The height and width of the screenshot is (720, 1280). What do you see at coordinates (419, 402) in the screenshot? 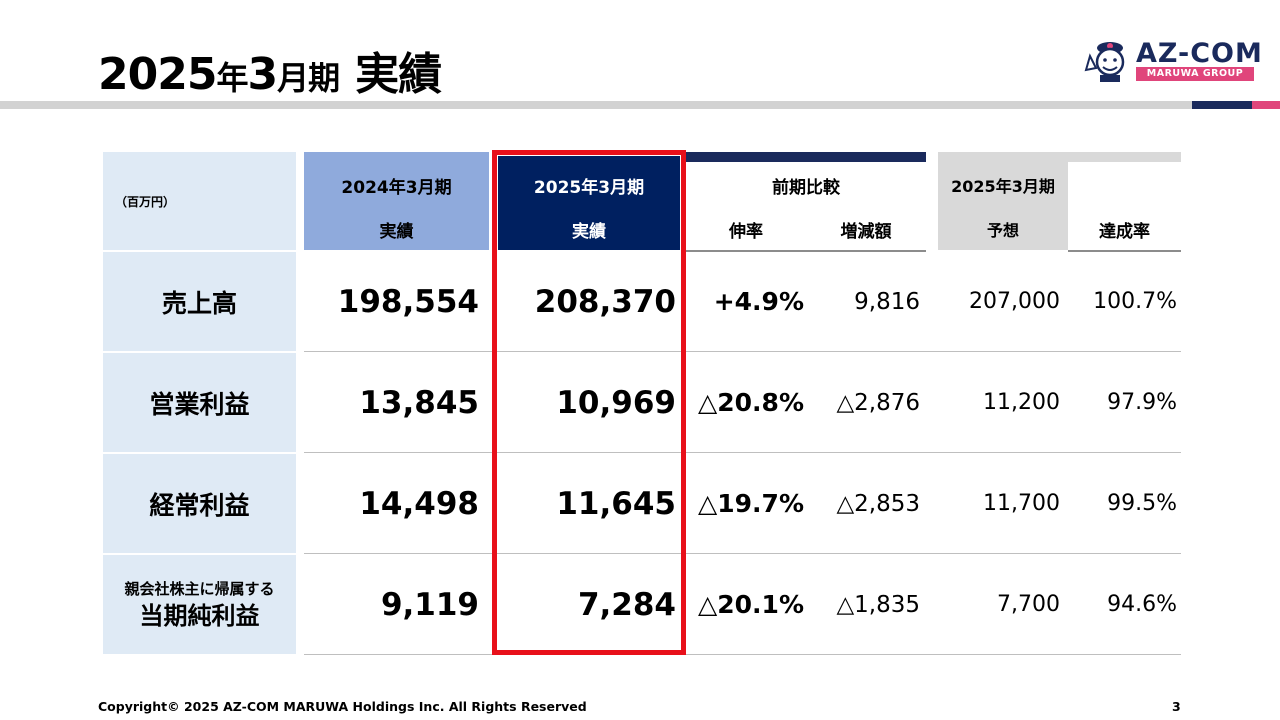
I see `operating-profit-fy2024: 13,845` at bounding box center [419, 402].